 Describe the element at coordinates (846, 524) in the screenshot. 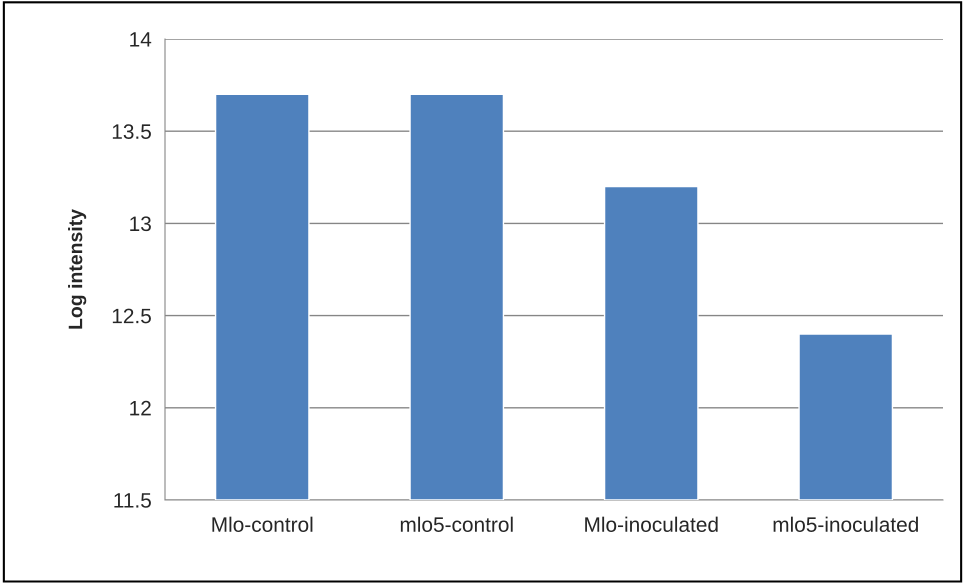

I see `x-tick-label: mlo5-inoculated` at that location.